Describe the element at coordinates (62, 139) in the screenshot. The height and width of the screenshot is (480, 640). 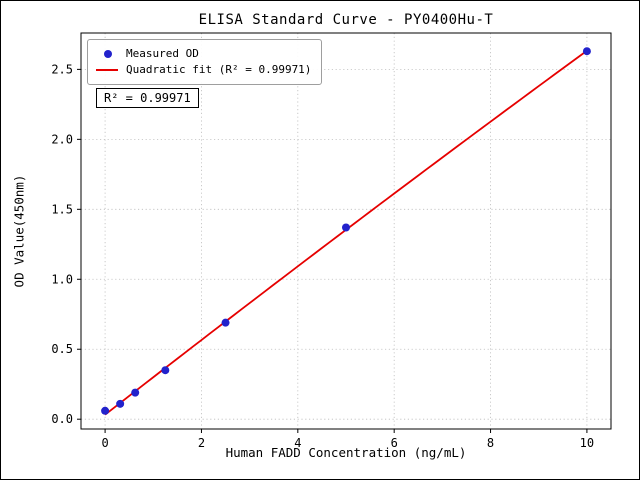
I see `y-tick-label: 2.0` at that location.